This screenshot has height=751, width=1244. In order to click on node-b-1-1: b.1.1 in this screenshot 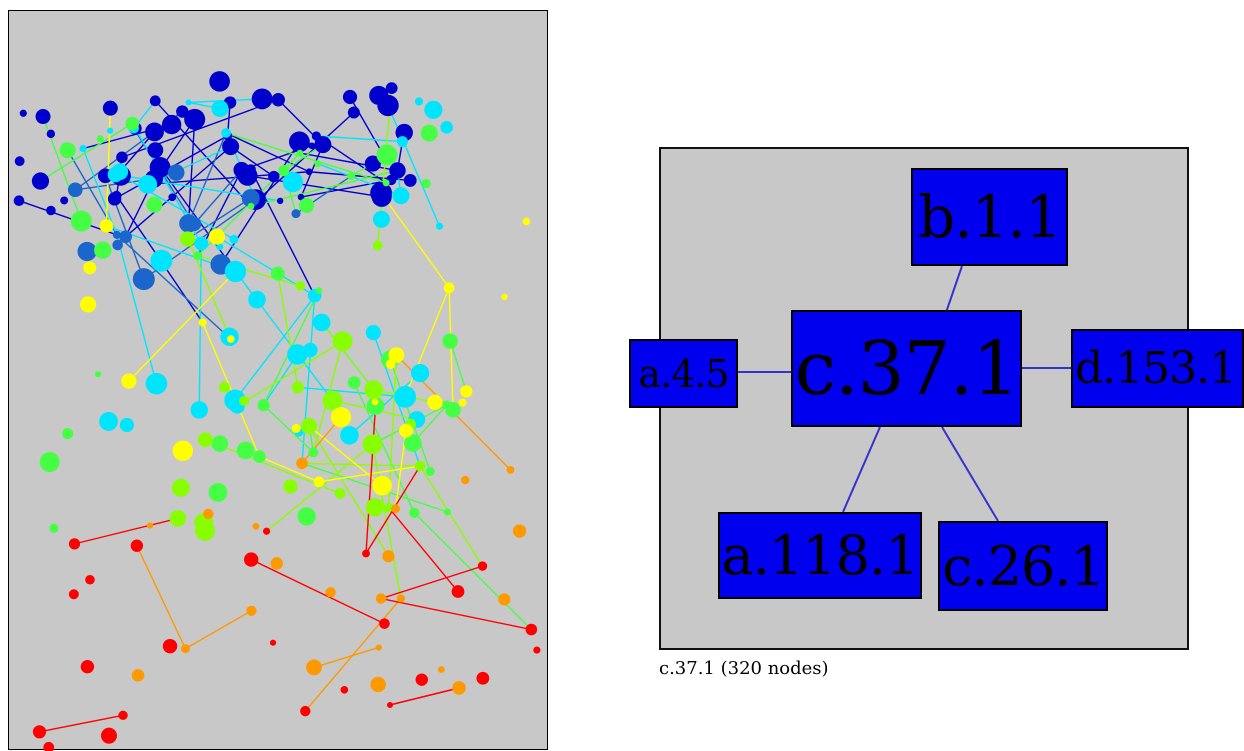, I will do `click(989, 217)`.